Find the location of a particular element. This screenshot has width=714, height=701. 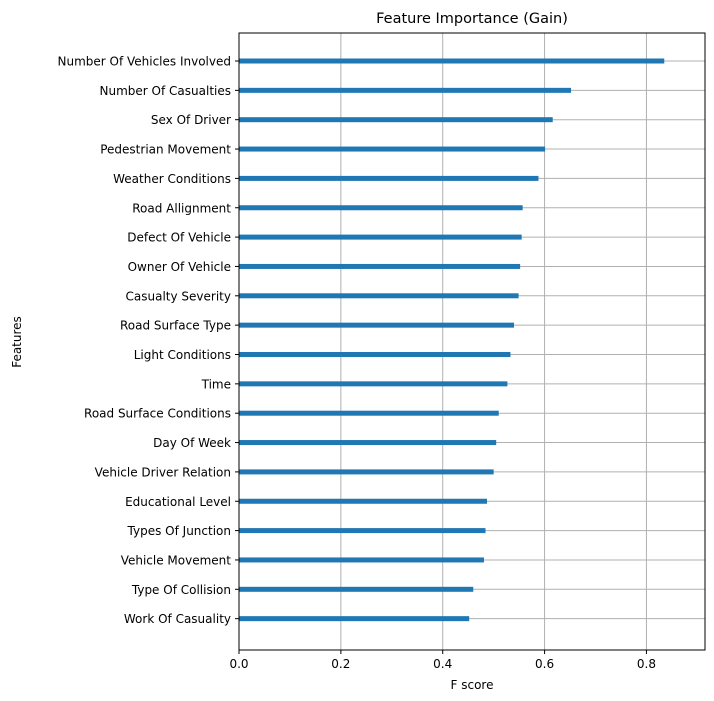

y-tick-label: Type Of Collision is located at coordinates (181, 590).